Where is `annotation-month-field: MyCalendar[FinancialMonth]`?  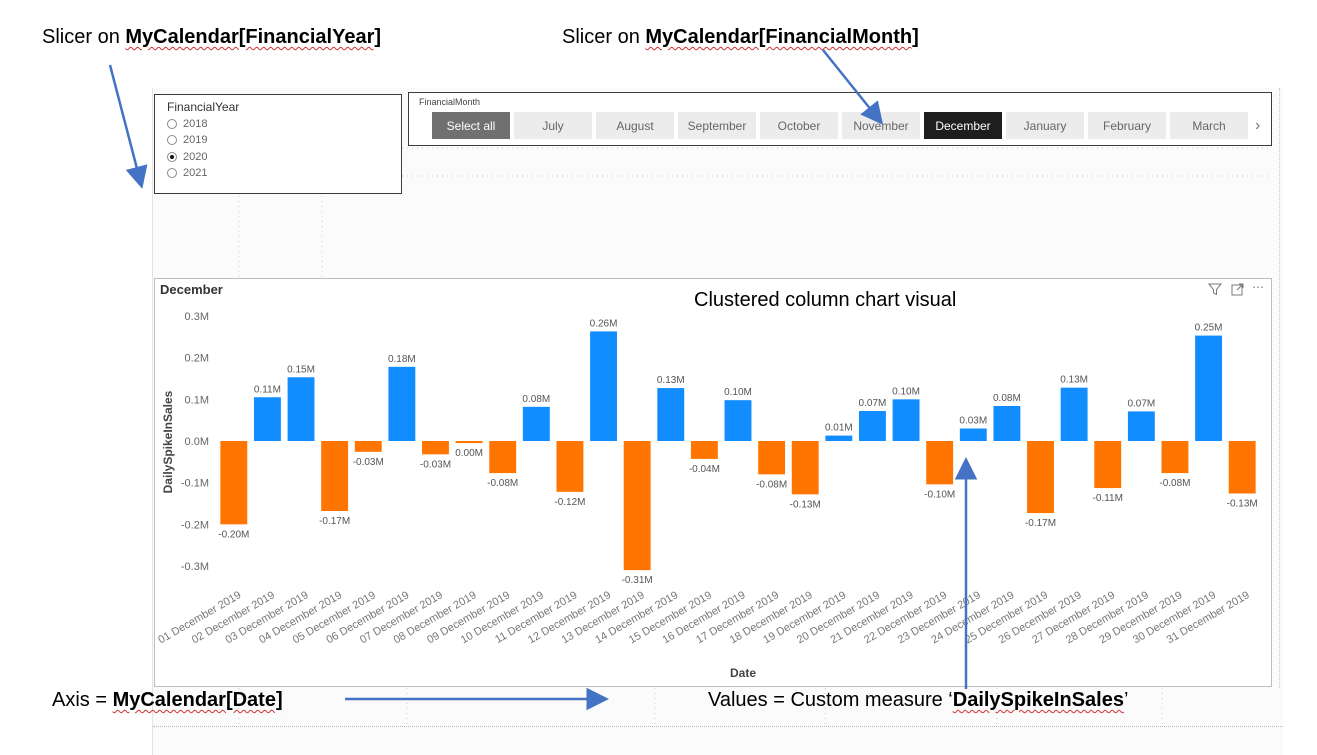 annotation-month-field: MyCalendar[FinancialMonth] is located at coordinates (782, 37).